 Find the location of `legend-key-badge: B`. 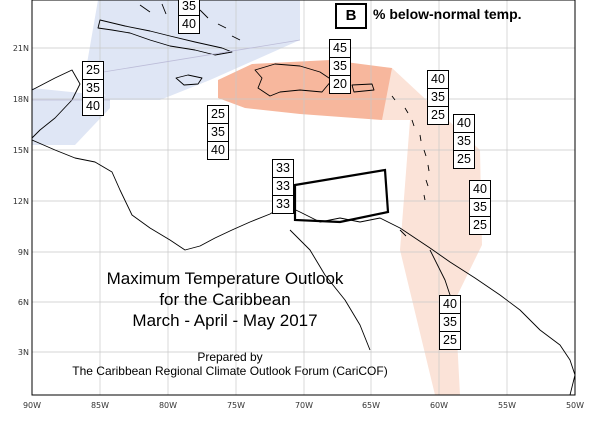

legend-key-badge: B is located at coordinates (351, 16).